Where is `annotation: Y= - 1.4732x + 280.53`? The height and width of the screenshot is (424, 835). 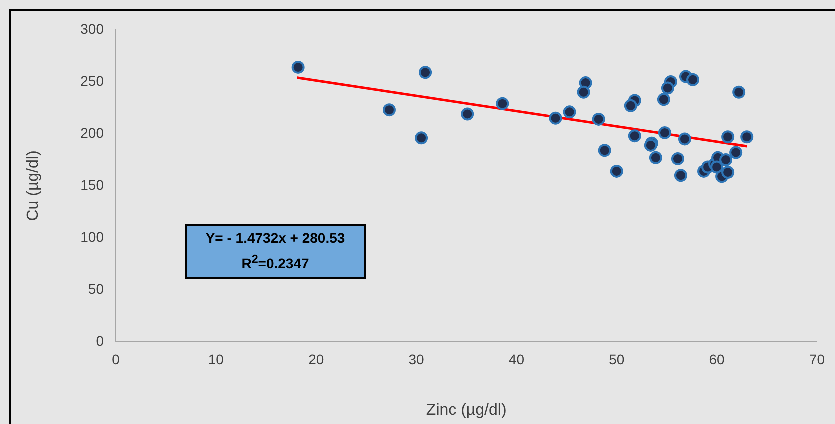
annotation: Y= - 1.4732x + 280.53 is located at coordinates (275, 238).